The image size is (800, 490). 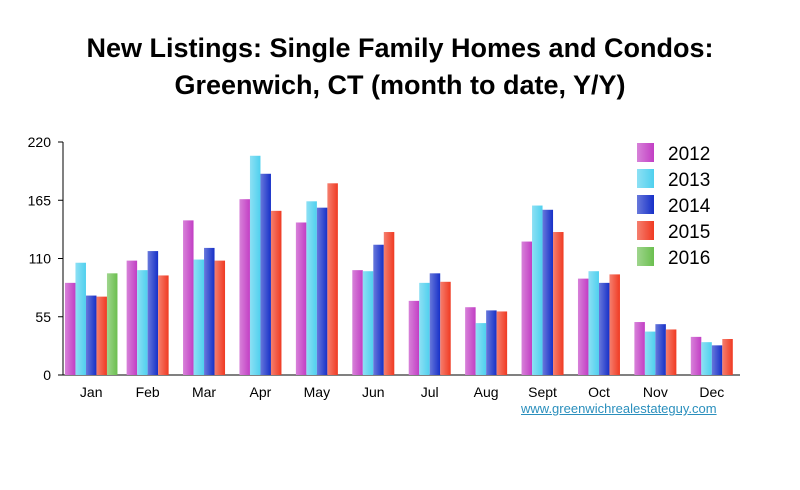 I want to click on bar-2013-jun, so click(x=368, y=323).